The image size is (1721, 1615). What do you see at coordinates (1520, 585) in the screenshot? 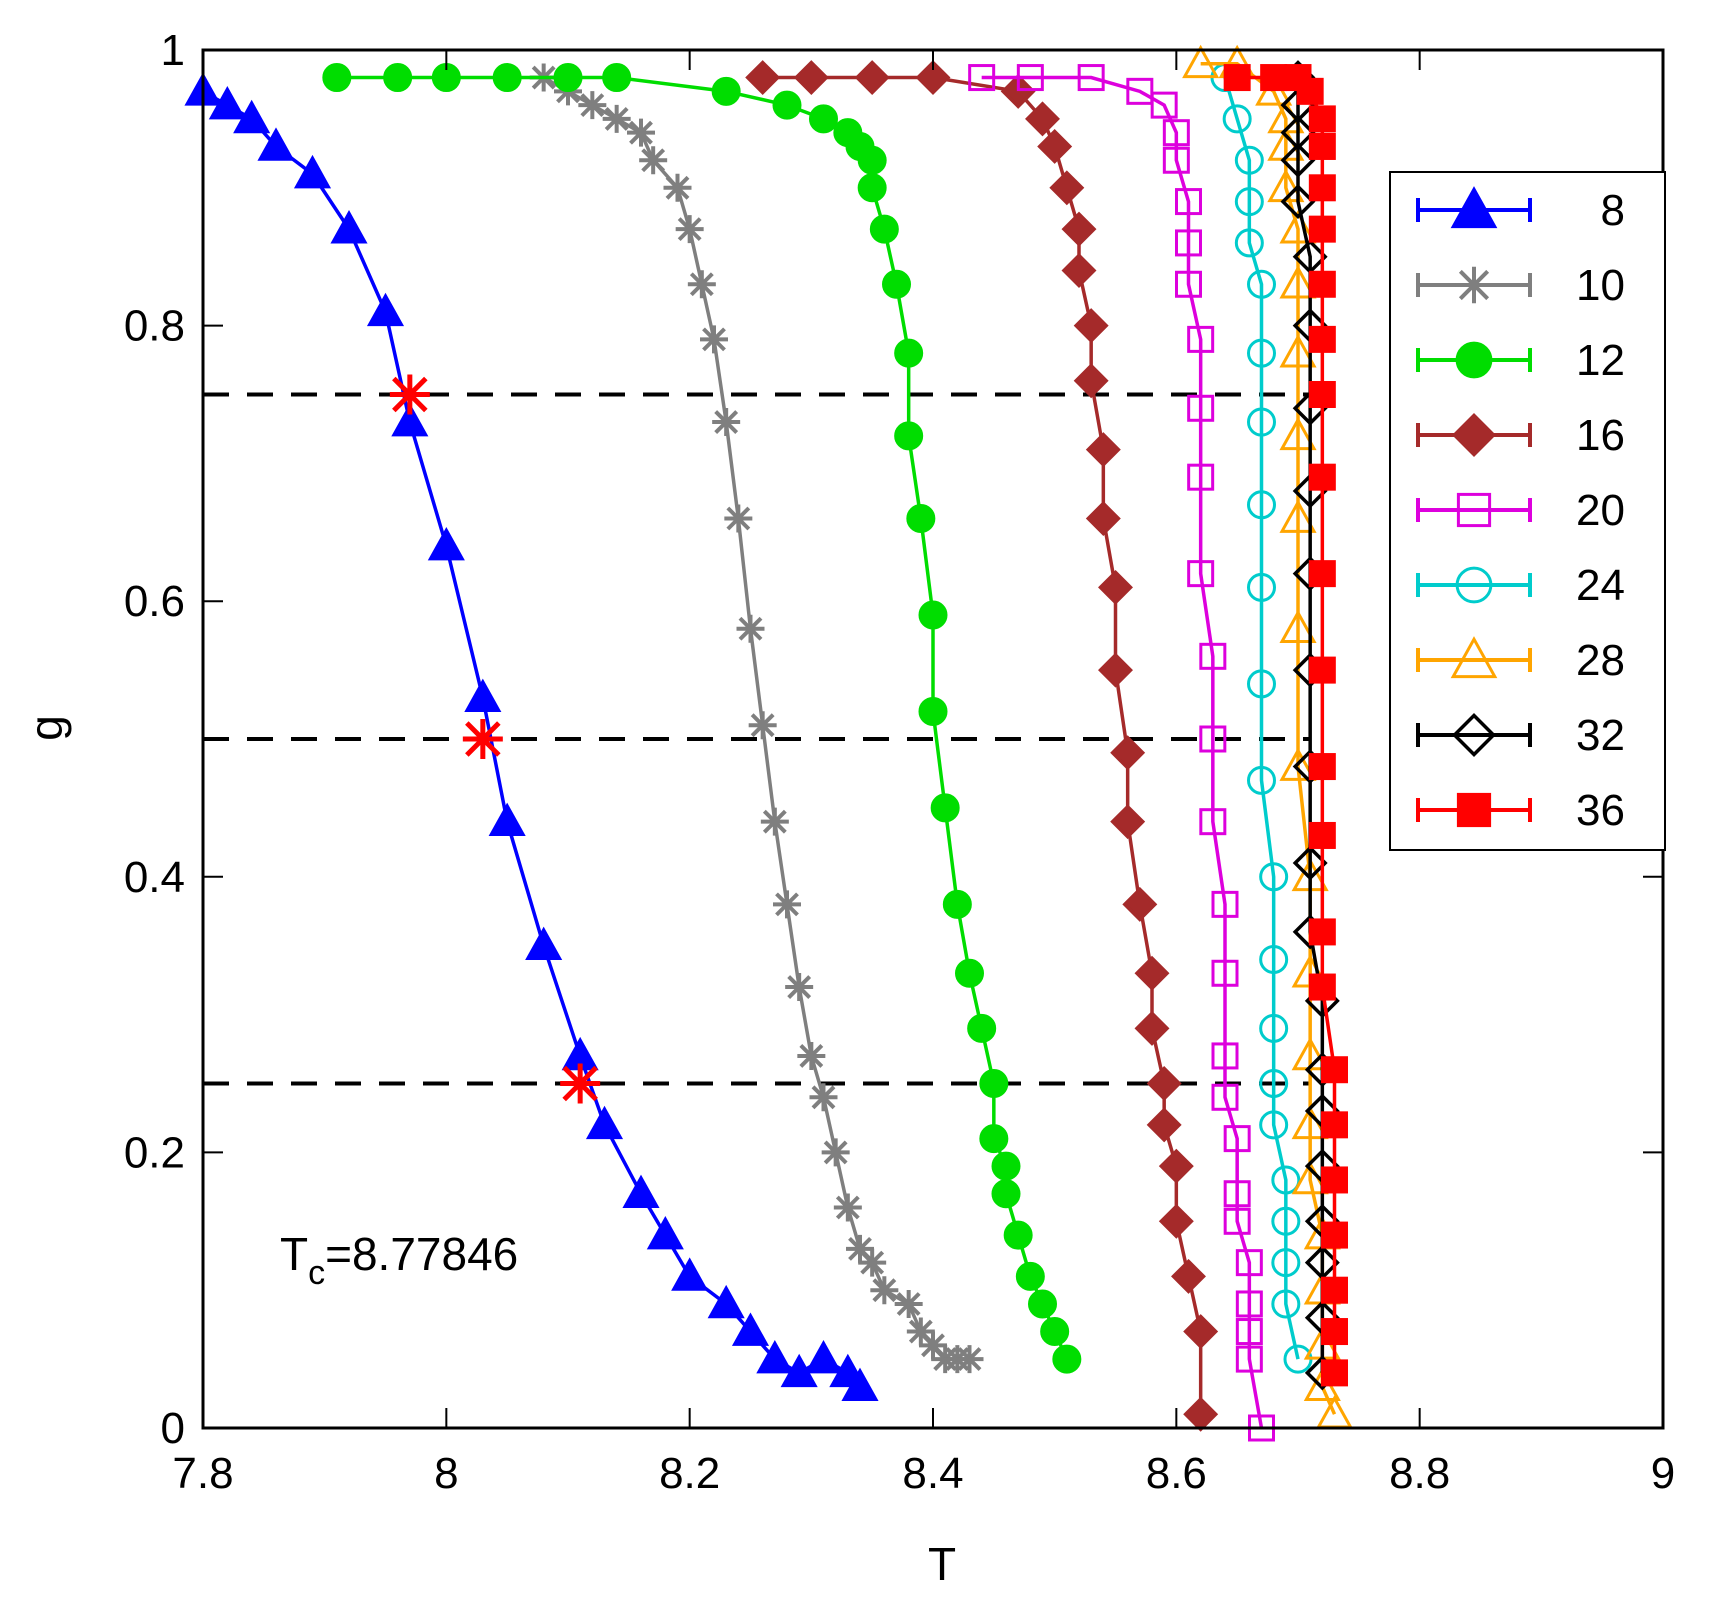
I see `legend-entry-24: 24` at bounding box center [1520, 585].